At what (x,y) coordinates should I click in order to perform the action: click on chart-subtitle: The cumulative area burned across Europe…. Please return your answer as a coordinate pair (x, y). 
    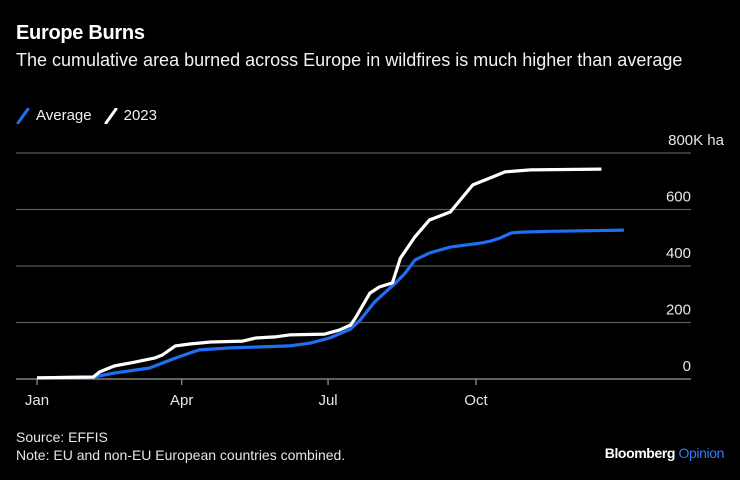
    Looking at the image, I should click on (349, 60).